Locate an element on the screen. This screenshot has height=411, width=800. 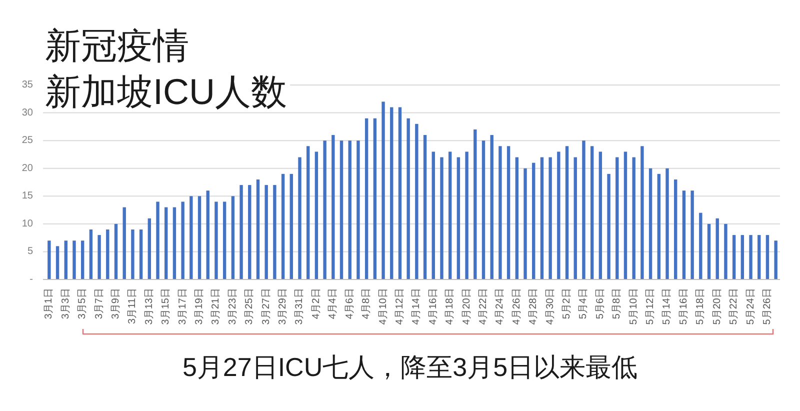
title: 新冠疫情 is located at coordinates (117, 45).